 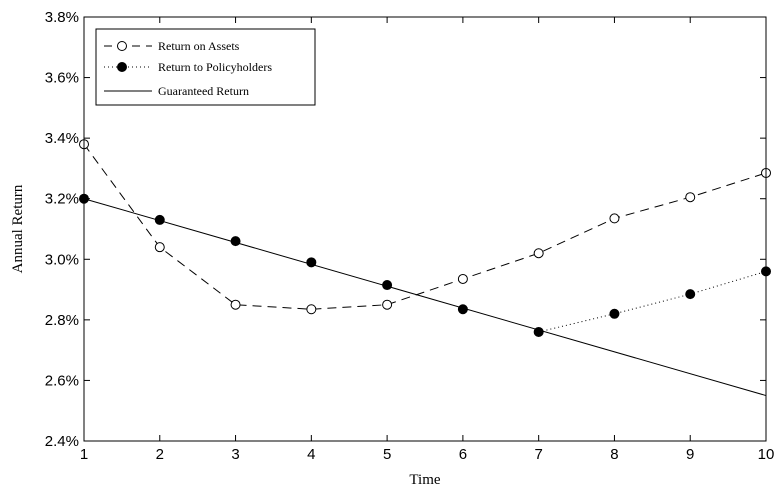 I want to click on x-tick-label: 5, so click(x=387, y=454).